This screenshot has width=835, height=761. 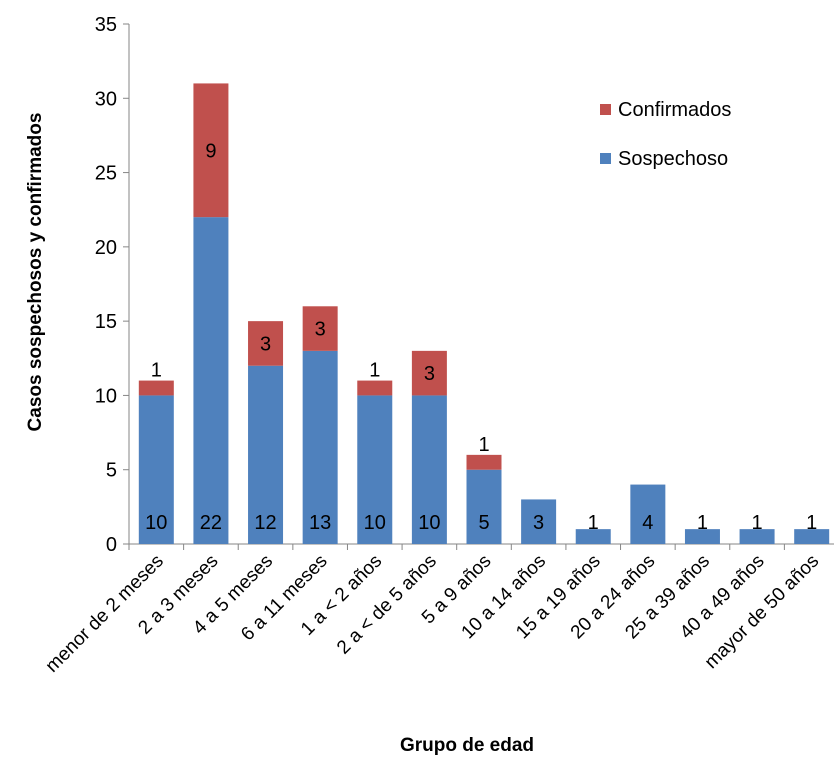 I want to click on data-label-sospechoso: 12, so click(x=265, y=523).